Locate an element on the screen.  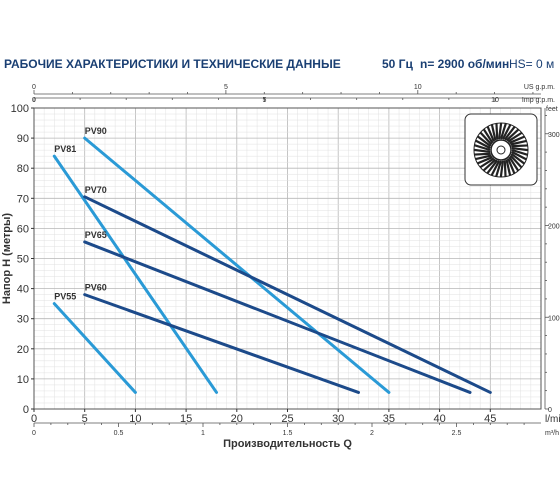
feet-tick-label: 100 is located at coordinates (554, 318).